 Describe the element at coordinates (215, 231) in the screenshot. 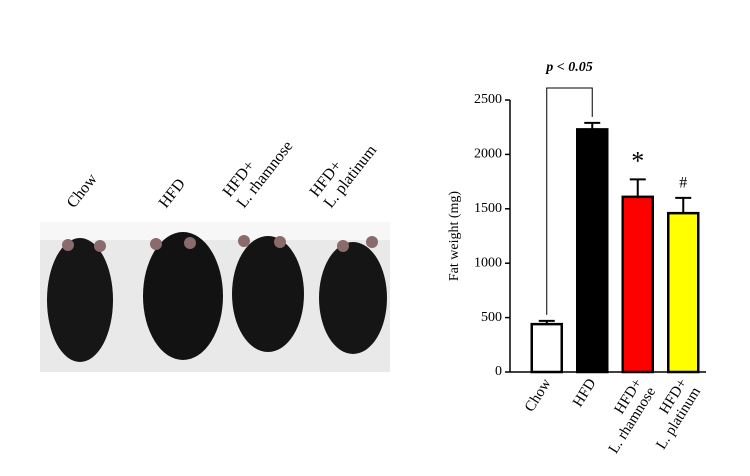

I see `photo-board` at that location.